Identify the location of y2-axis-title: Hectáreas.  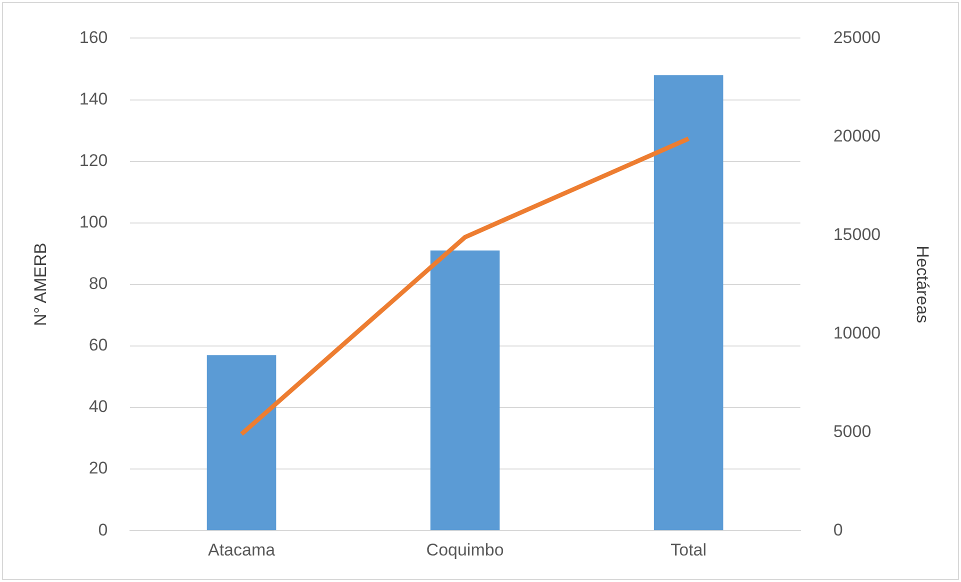
(922, 285).